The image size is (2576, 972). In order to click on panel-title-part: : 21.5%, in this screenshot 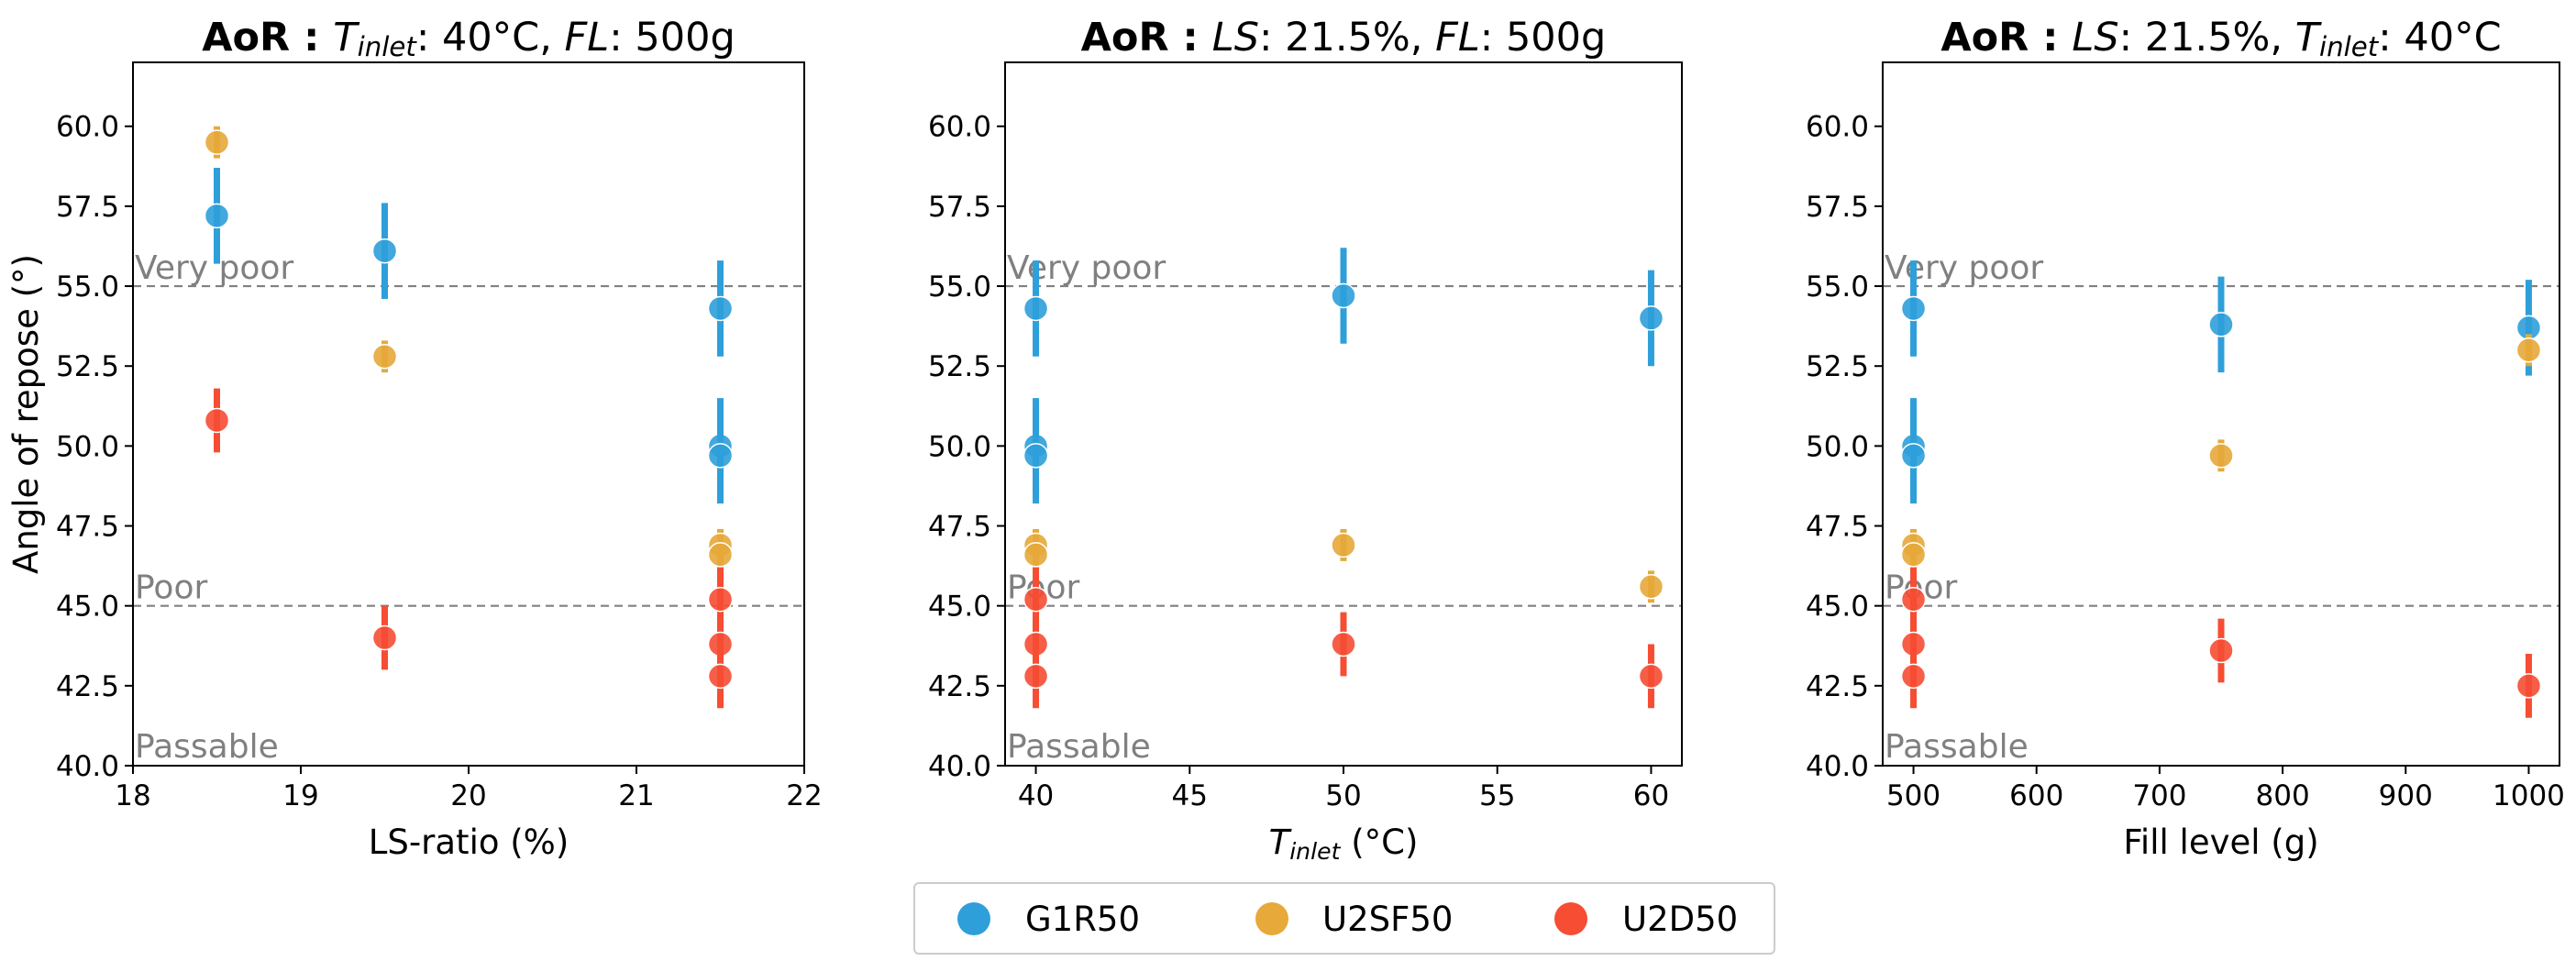, I will do `click(1347, 38)`.